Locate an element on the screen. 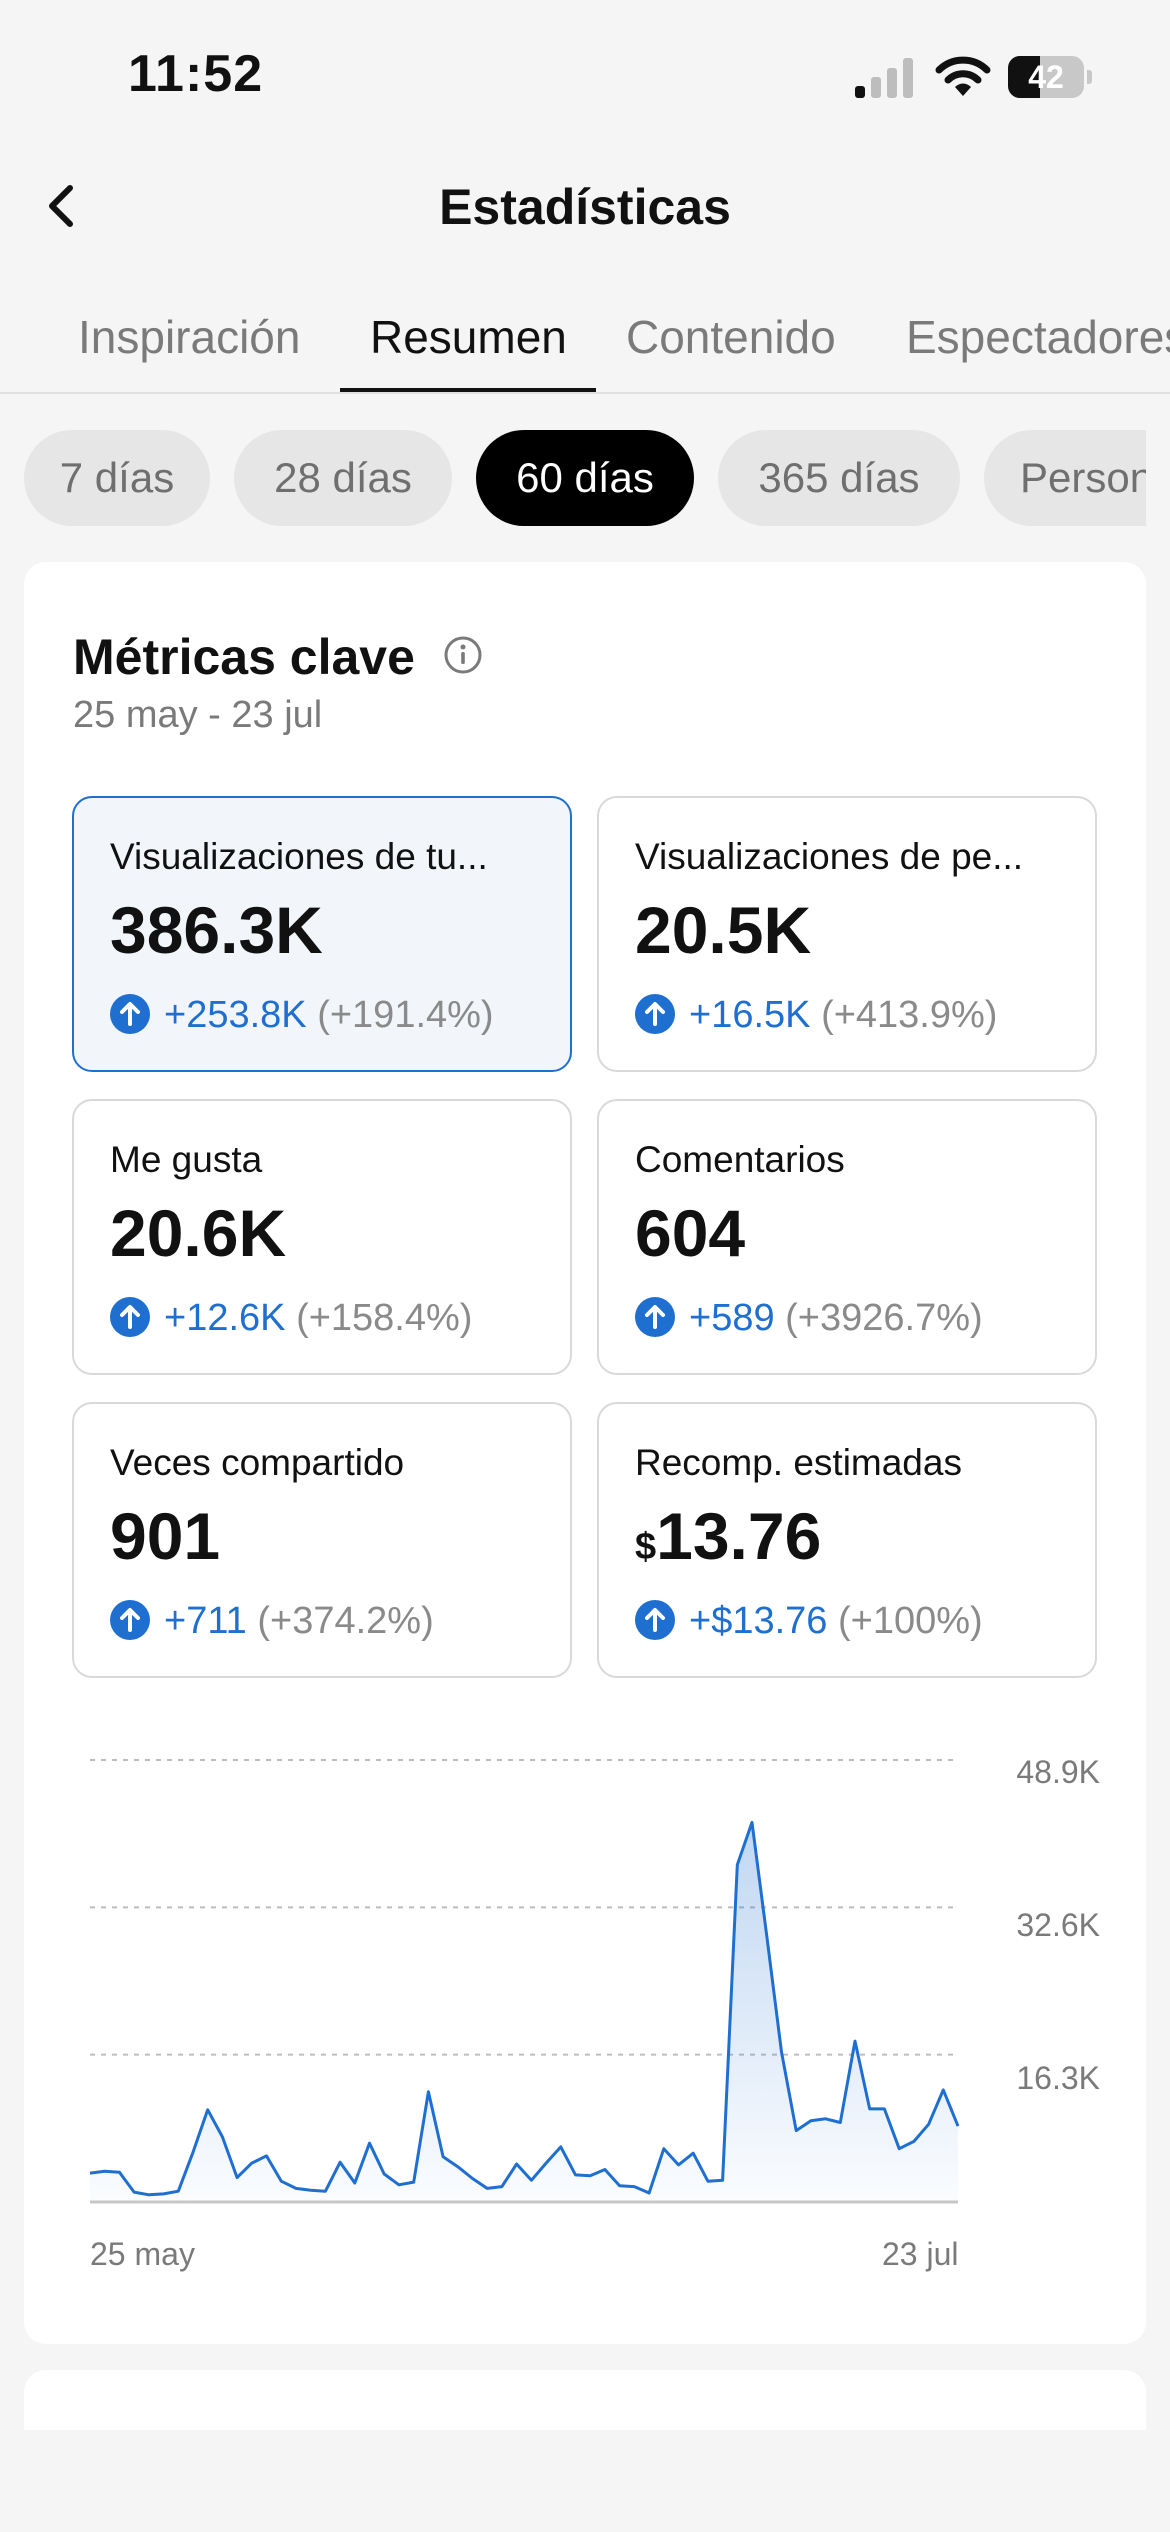 The width and height of the screenshot is (1170, 2532). metric-value: 20.6K is located at coordinates (198, 1233).